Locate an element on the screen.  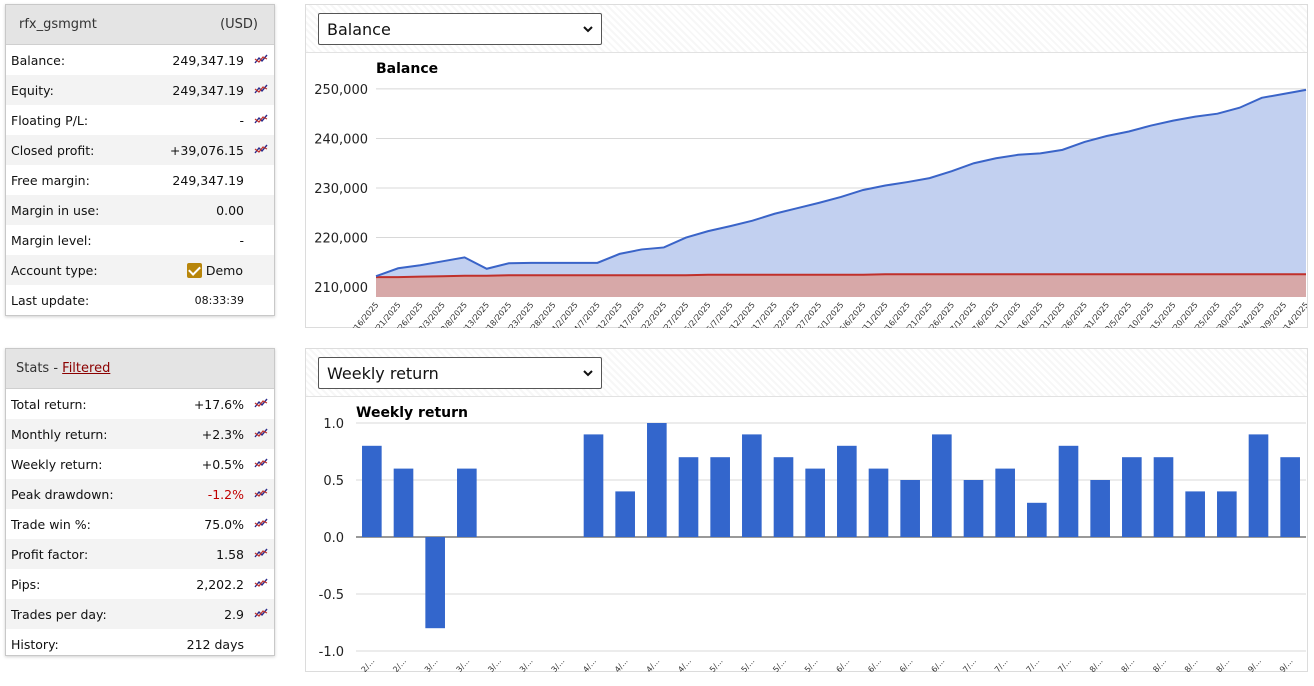
account-row: Margin level: - is located at coordinates (140, 240).